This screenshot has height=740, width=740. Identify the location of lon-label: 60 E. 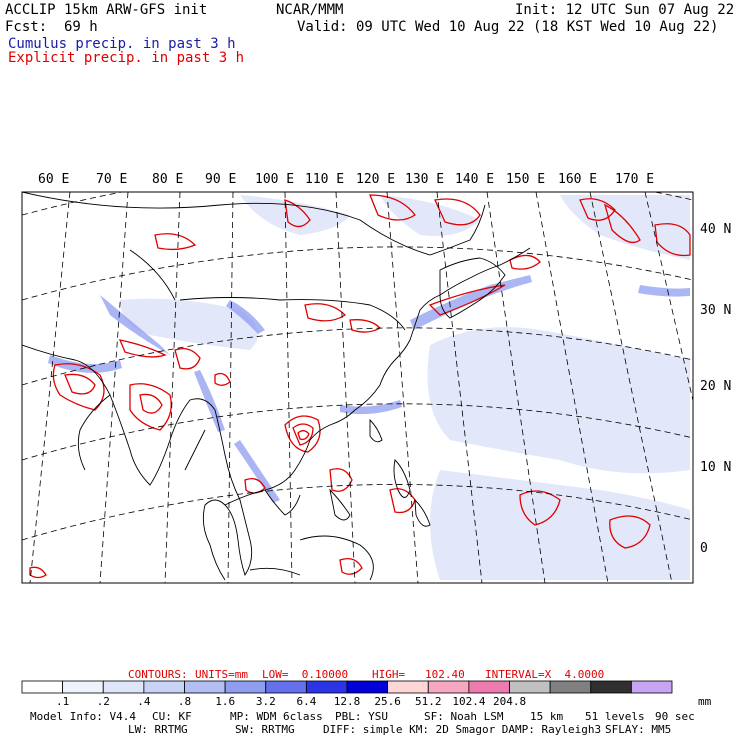
(54, 179).